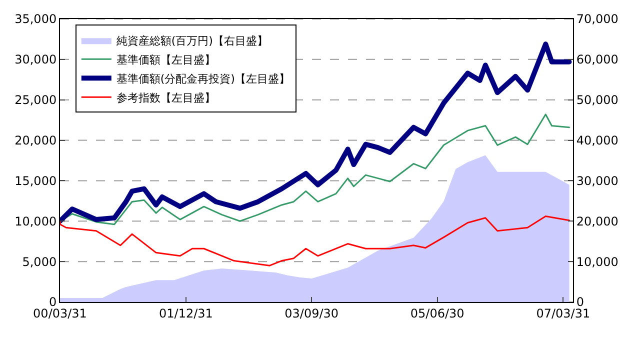  What do you see at coordinates (597, 59) in the screenshot?
I see `y2-tick-label: 60,000` at bounding box center [597, 59].